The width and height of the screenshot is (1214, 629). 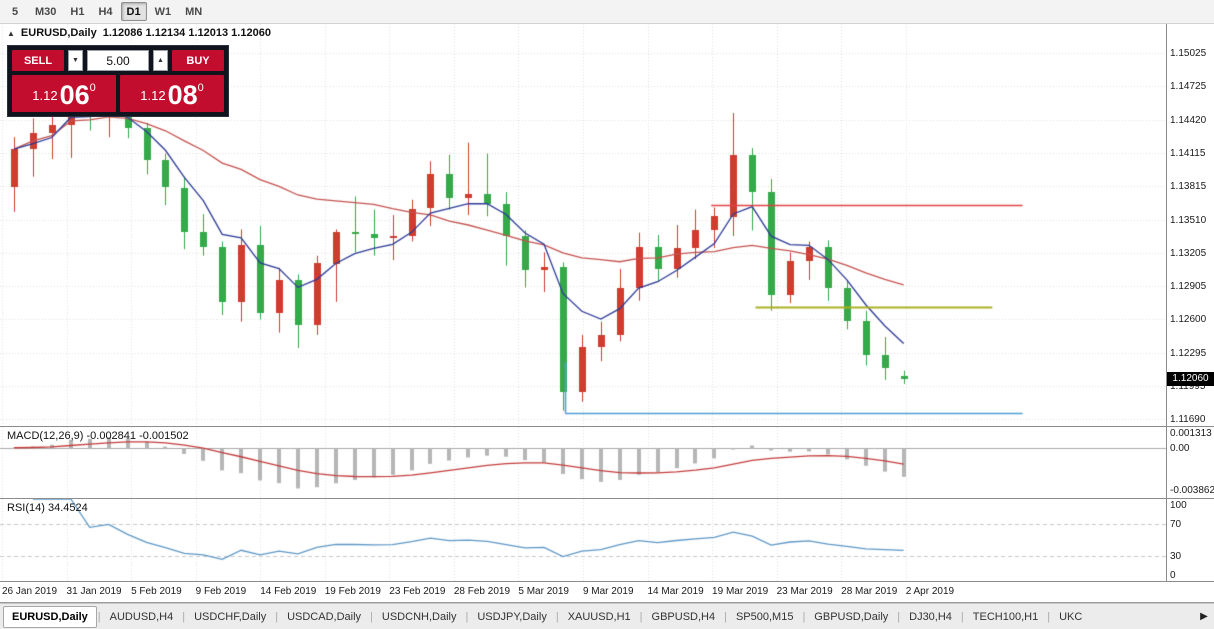 I want to click on volume-input: 5.00, so click(x=118, y=60).